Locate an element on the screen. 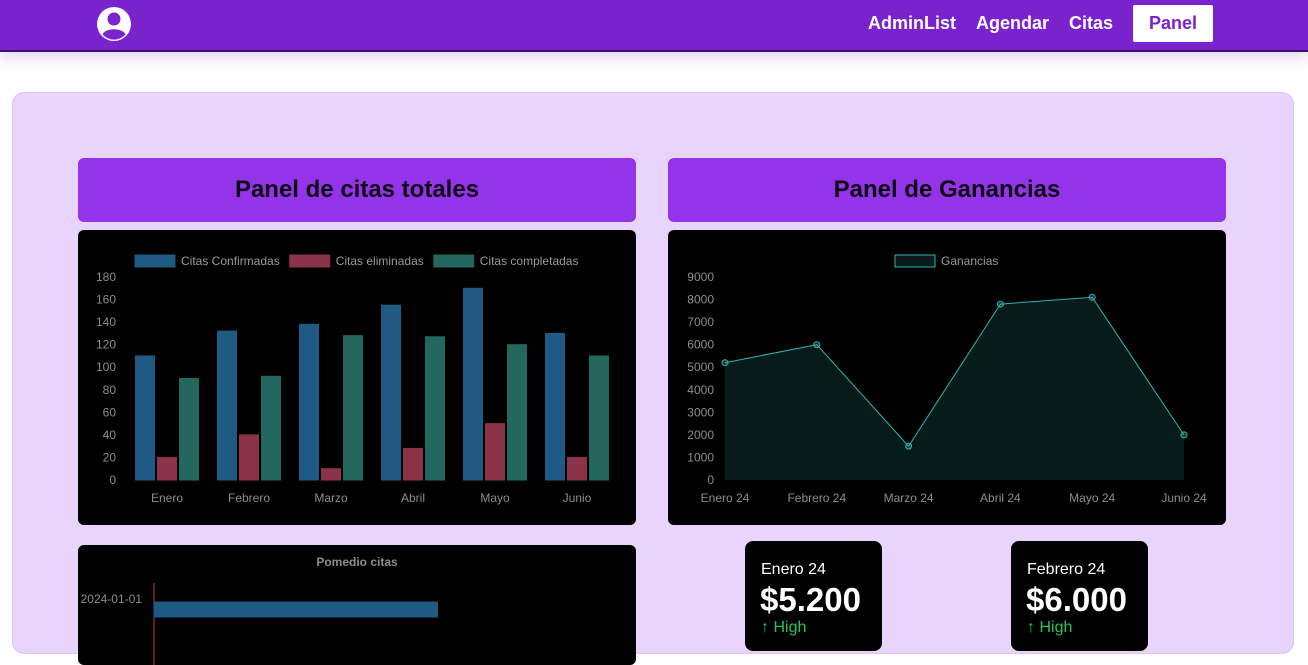  legend-label: Citas Confirmadas is located at coordinates (230, 261).